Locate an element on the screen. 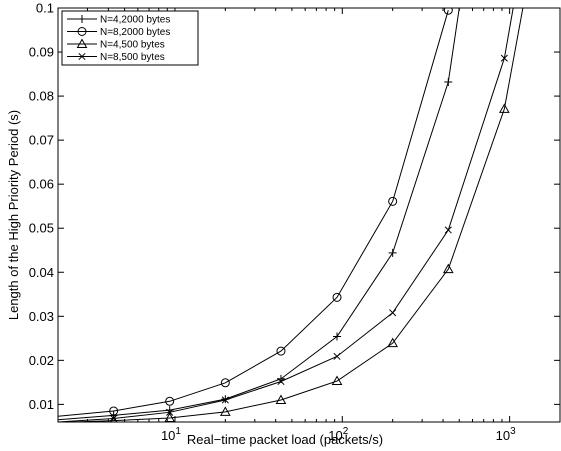 Image resolution: width=561 pixels, height=451 pixels. y-axis-title: Length of the High Priority Period (s) is located at coordinates (13, 215).